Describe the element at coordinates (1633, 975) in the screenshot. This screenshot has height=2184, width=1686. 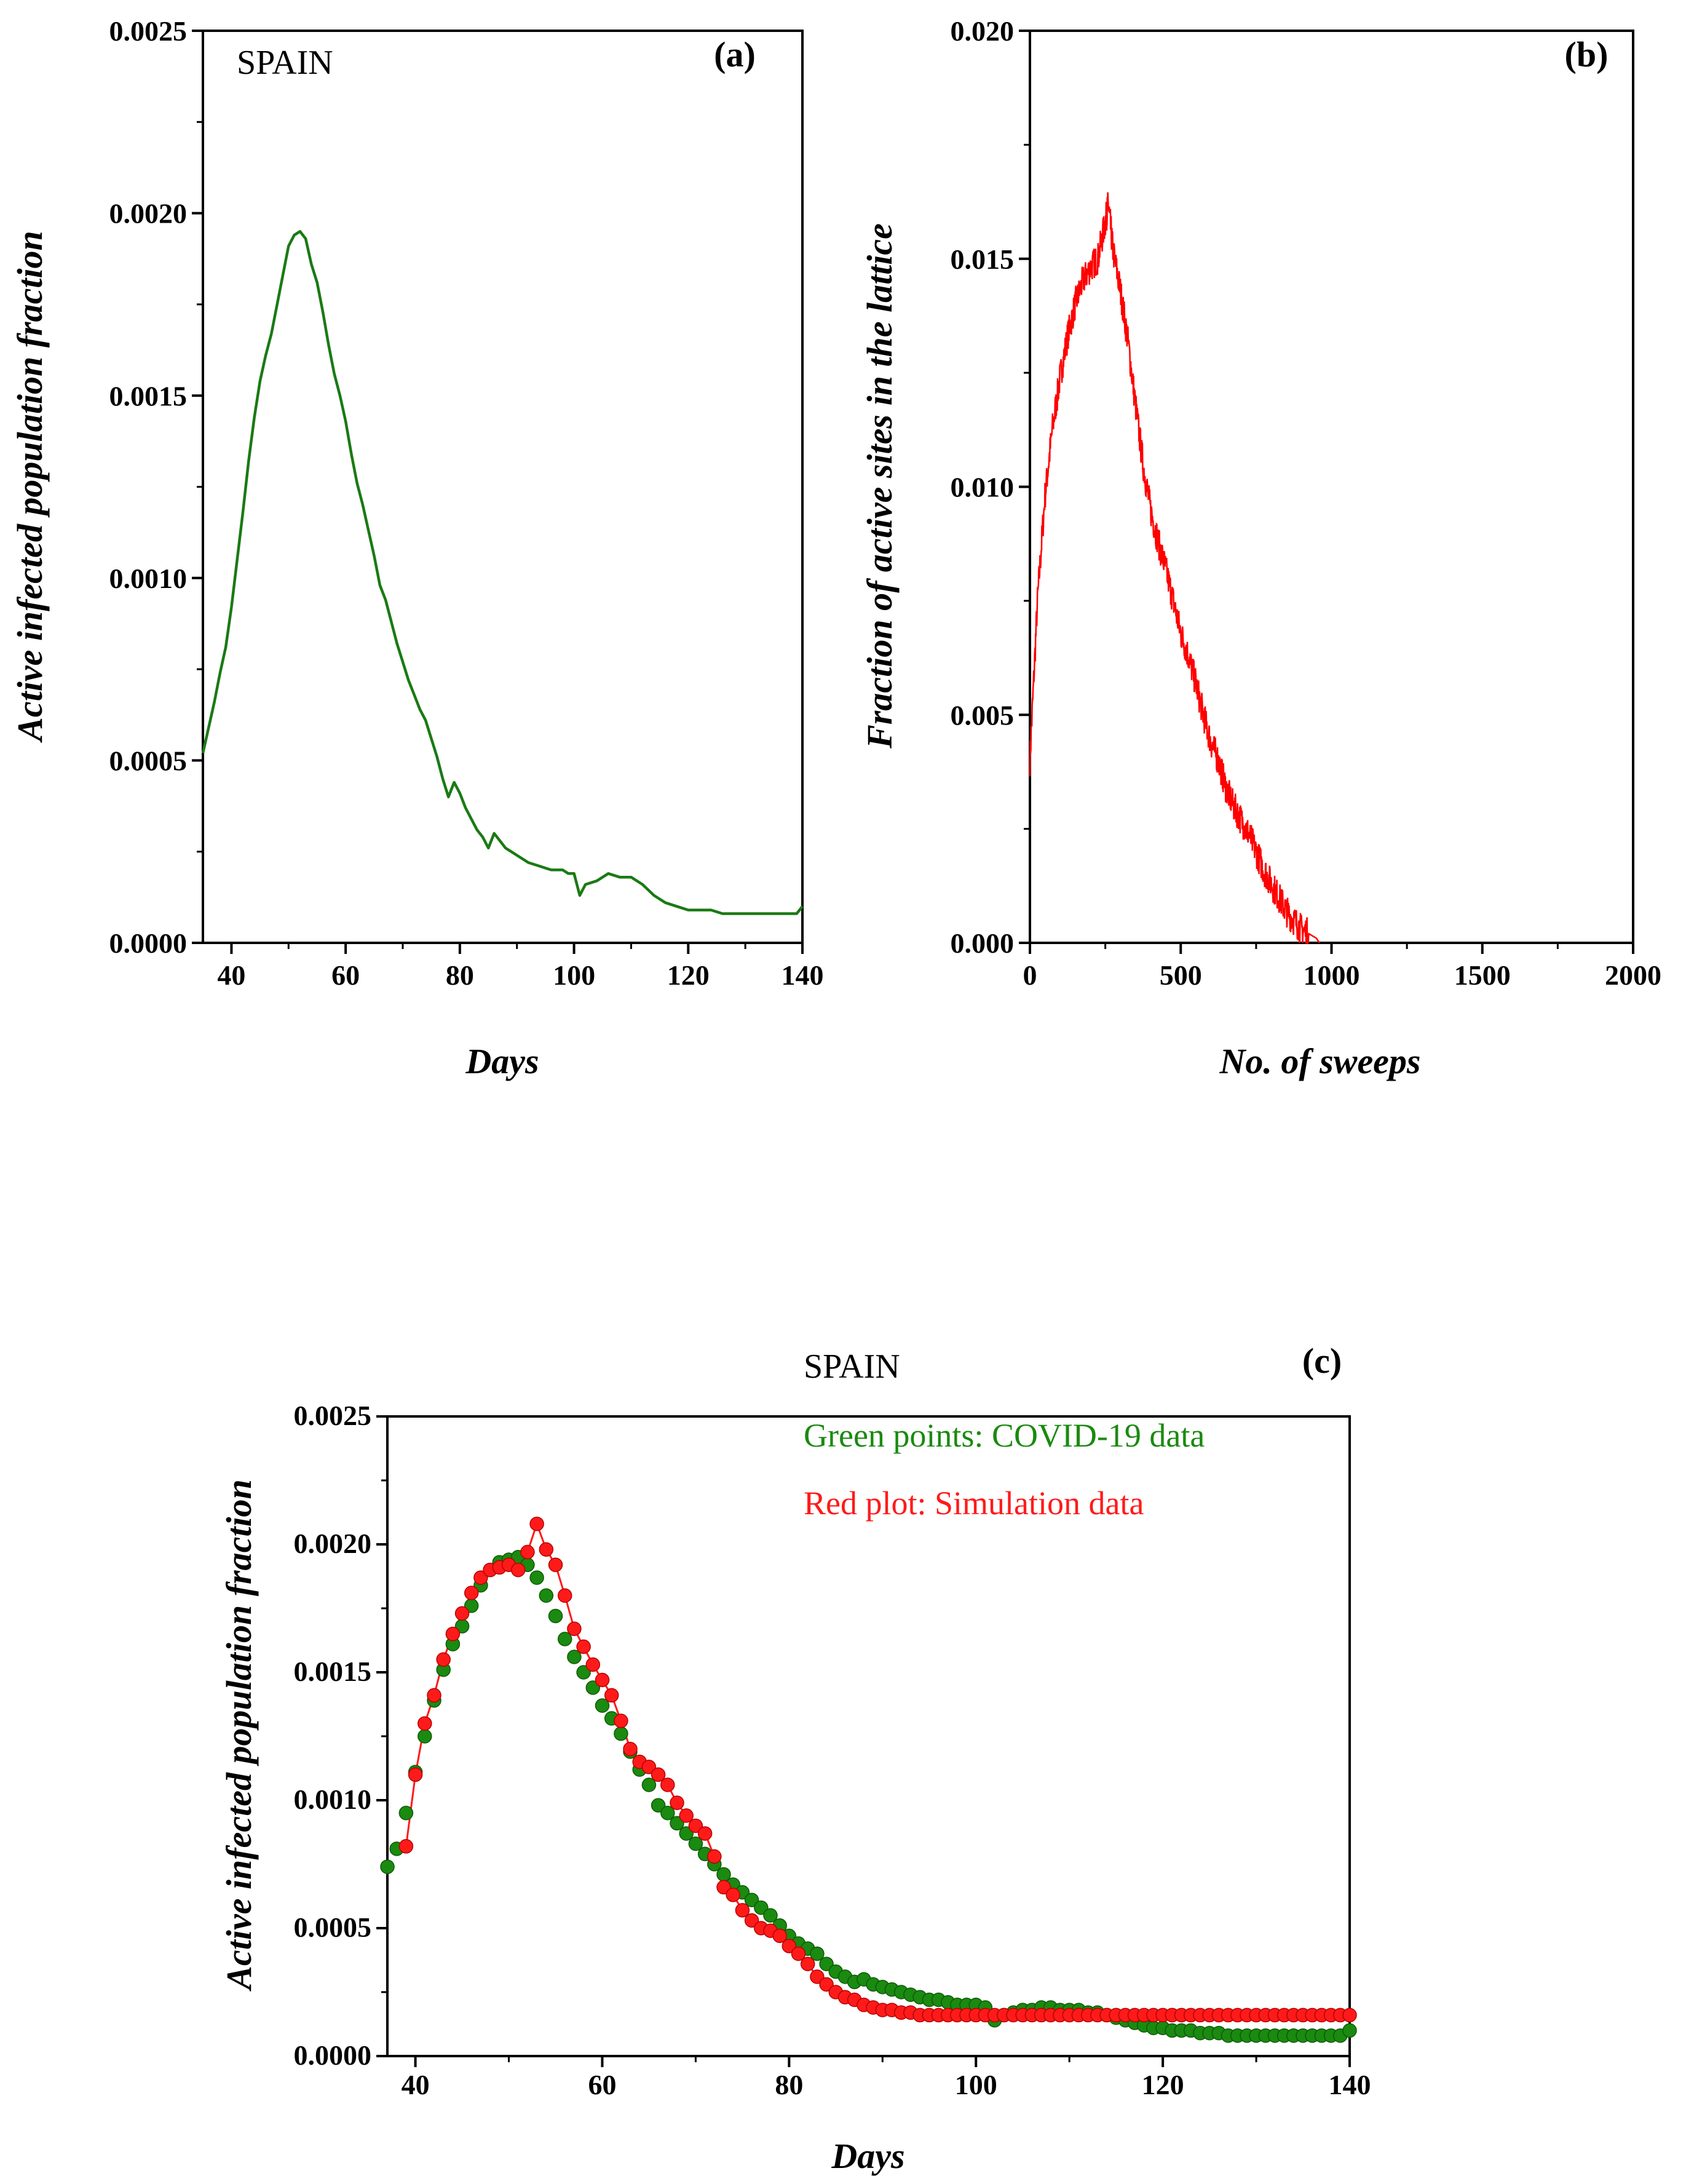
I see `x-tick-label: 2000` at that location.